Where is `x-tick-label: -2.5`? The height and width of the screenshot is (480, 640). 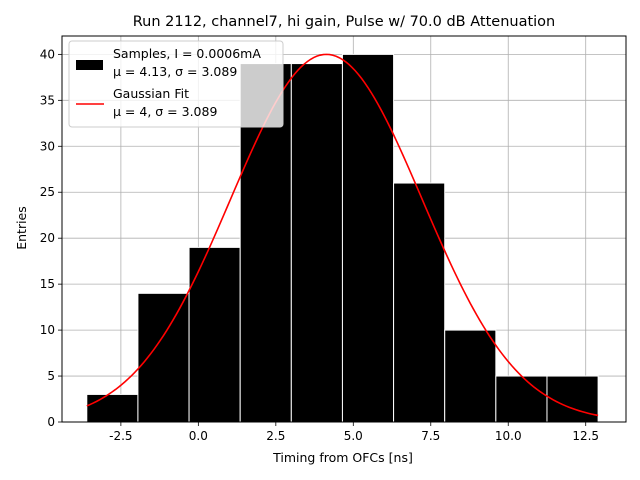 x-tick-label: -2.5 is located at coordinates (120, 436).